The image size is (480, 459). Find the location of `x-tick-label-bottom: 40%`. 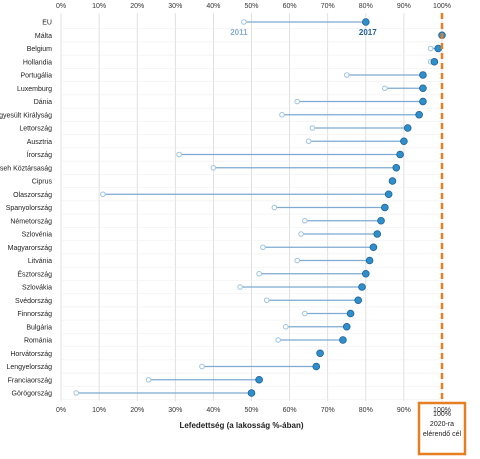

x-tick-label-bottom: 40% is located at coordinates (213, 410).